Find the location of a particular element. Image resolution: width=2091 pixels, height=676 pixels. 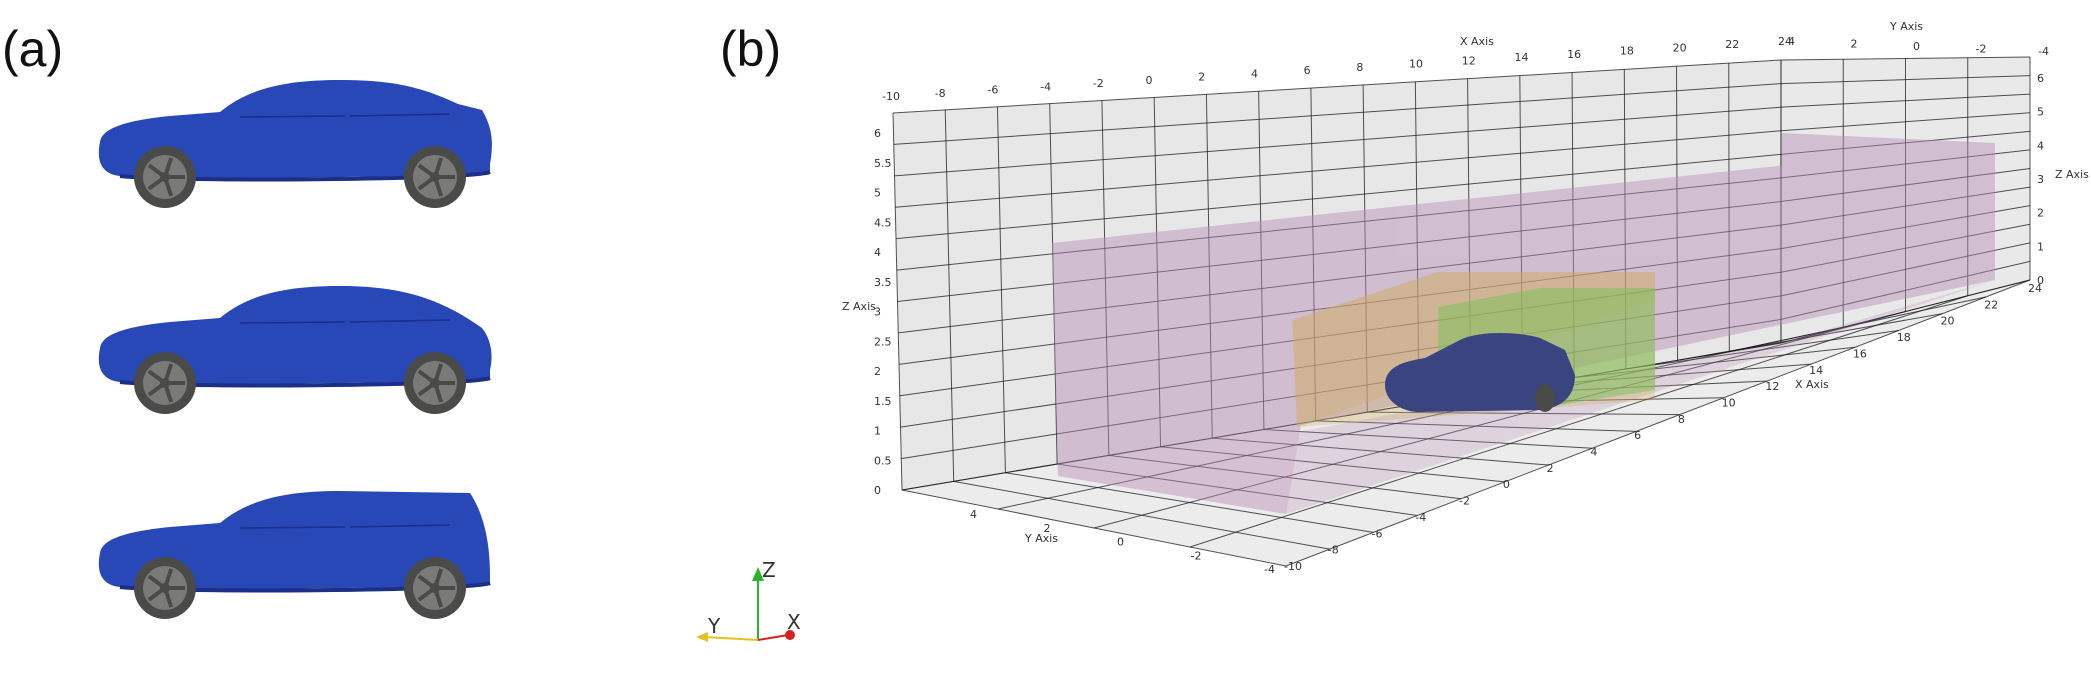

z-axis-tick-label-right: 0 is located at coordinates (2040, 280).